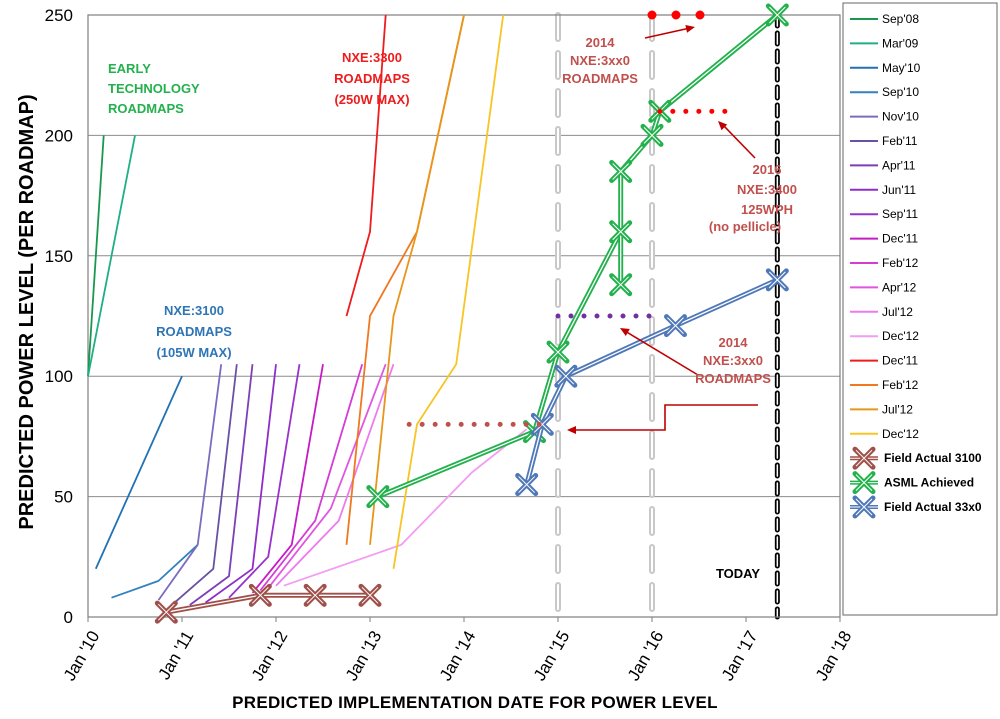  What do you see at coordinates (175, 655) in the screenshot?
I see `x-tick-label: Jan '11` at bounding box center [175, 655].